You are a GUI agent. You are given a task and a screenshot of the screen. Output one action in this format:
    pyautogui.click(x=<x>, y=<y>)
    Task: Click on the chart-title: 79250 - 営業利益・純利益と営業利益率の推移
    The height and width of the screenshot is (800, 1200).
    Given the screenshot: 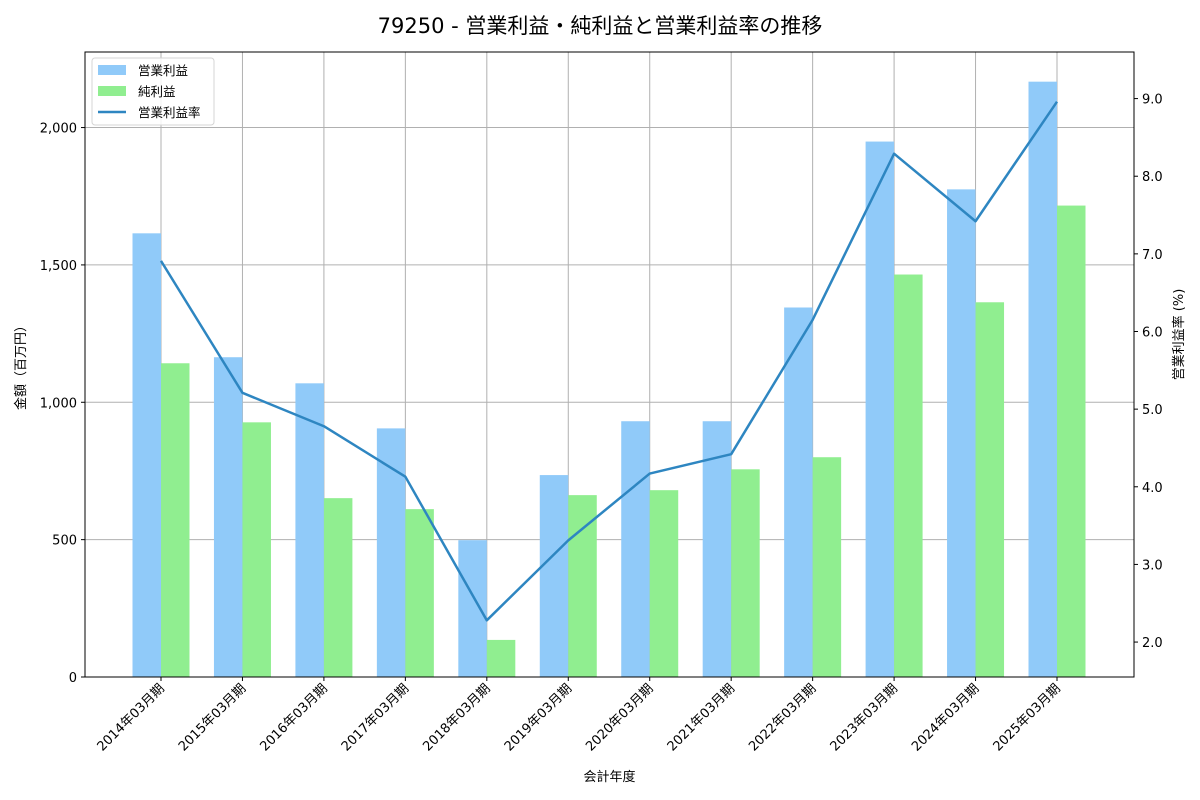 What is the action you would take?
    pyautogui.click(x=600, y=26)
    